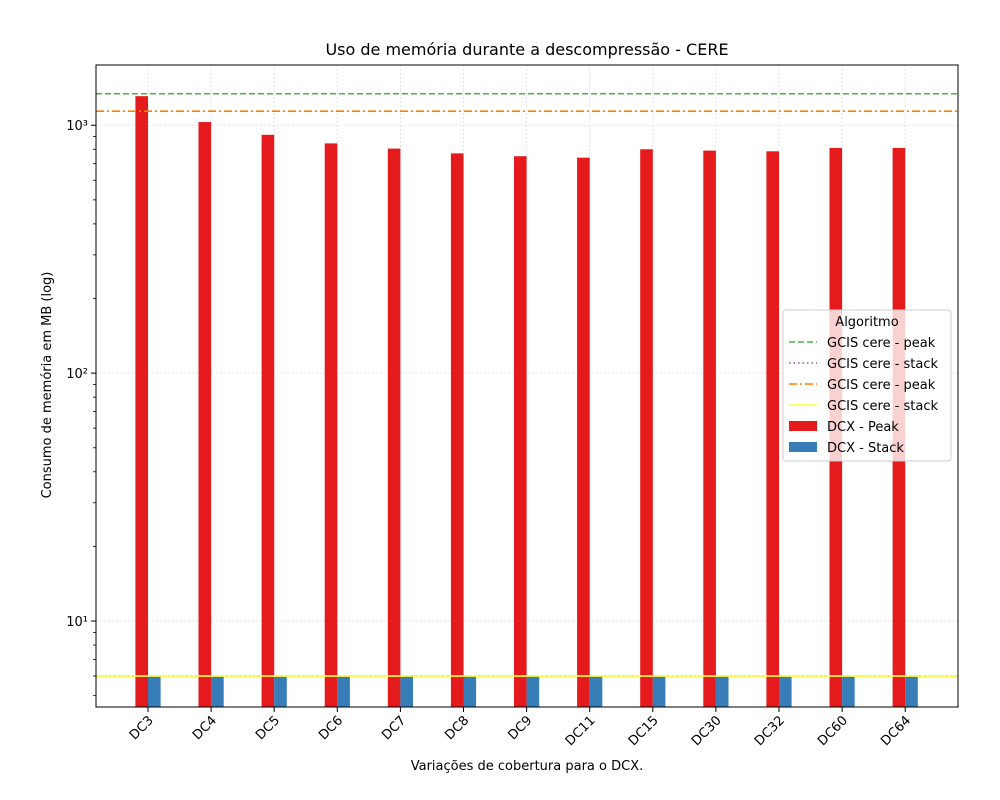 The width and height of the screenshot is (1000, 800). I want to click on legend-title: Algoritmo, so click(866, 322).